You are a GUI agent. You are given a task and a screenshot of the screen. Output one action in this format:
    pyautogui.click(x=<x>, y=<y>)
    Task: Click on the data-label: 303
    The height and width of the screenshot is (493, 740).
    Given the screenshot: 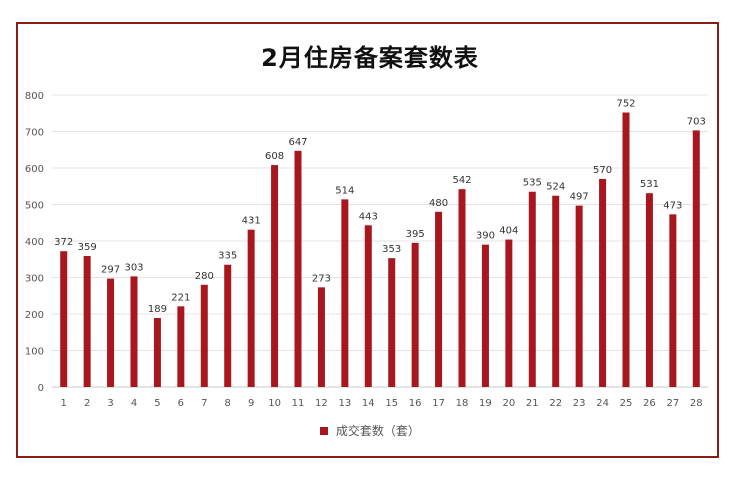 What is the action you would take?
    pyautogui.click(x=133, y=267)
    